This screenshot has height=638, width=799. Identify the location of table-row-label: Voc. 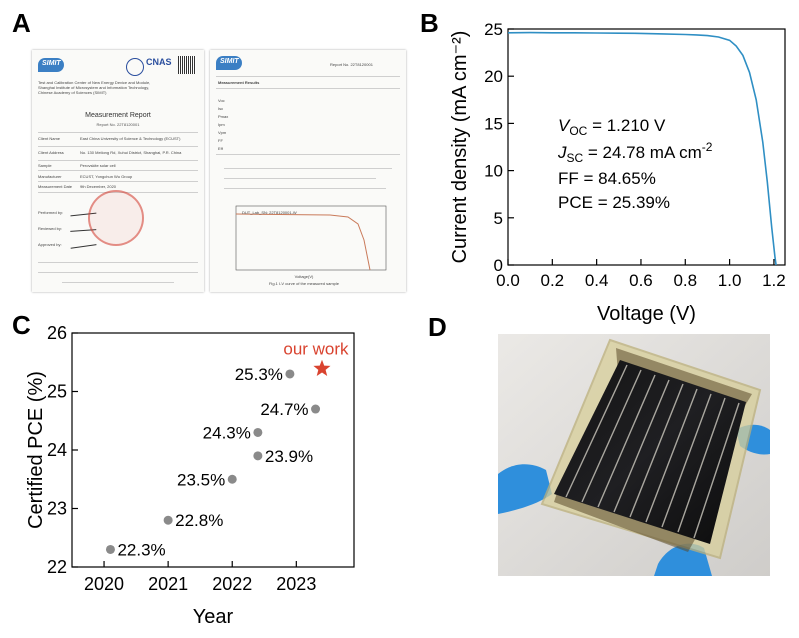
(221, 100).